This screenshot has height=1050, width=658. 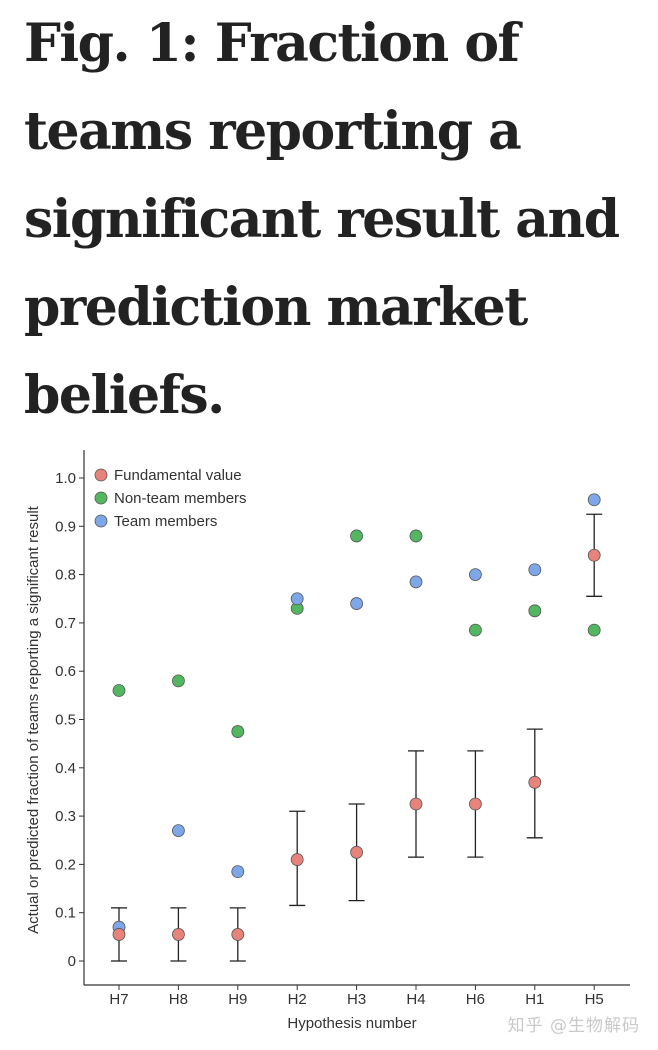 What do you see at coordinates (65, 913) in the screenshot?
I see `y-tick-label: 0.1` at bounding box center [65, 913].